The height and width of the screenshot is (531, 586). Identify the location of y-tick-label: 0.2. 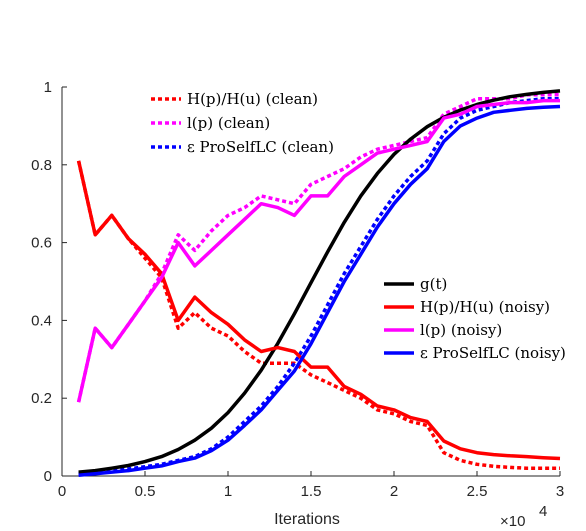
(41, 398).